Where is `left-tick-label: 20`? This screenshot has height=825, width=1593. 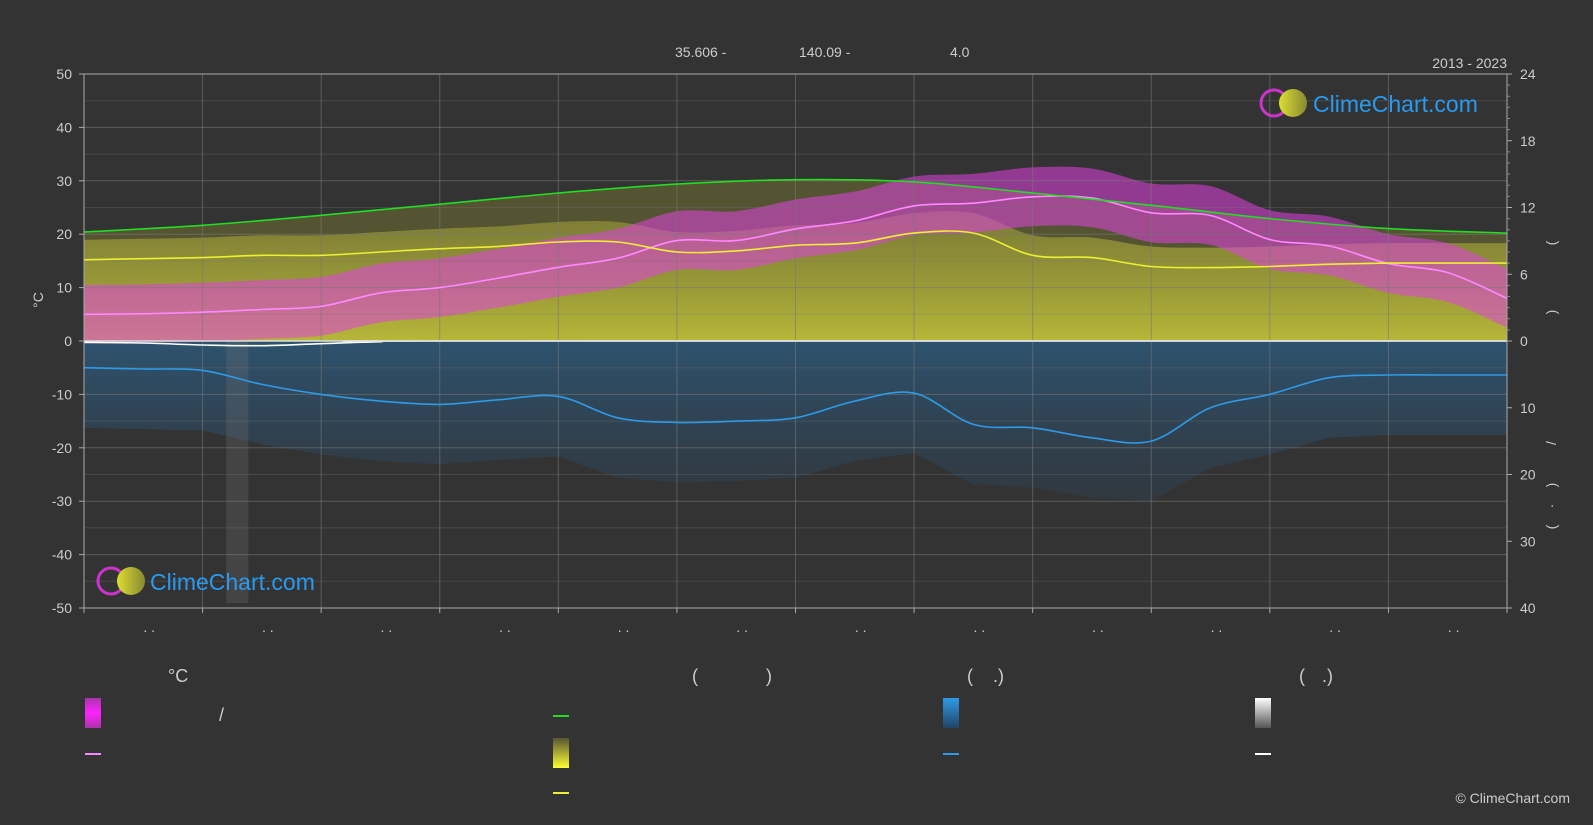
left-tick-label: 20 is located at coordinates (64, 234).